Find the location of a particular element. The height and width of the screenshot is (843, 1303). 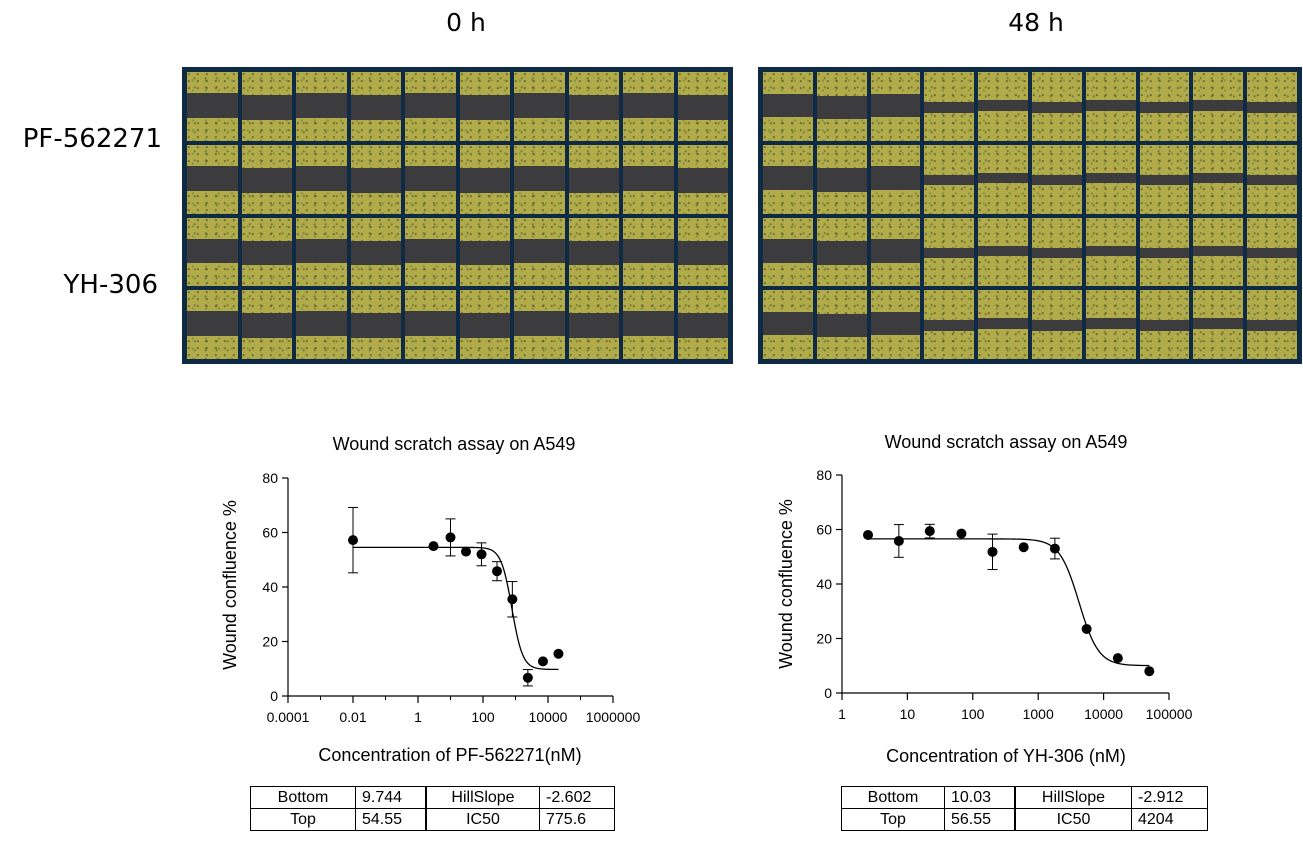

param-name: HillSlope is located at coordinates (1073, 797).